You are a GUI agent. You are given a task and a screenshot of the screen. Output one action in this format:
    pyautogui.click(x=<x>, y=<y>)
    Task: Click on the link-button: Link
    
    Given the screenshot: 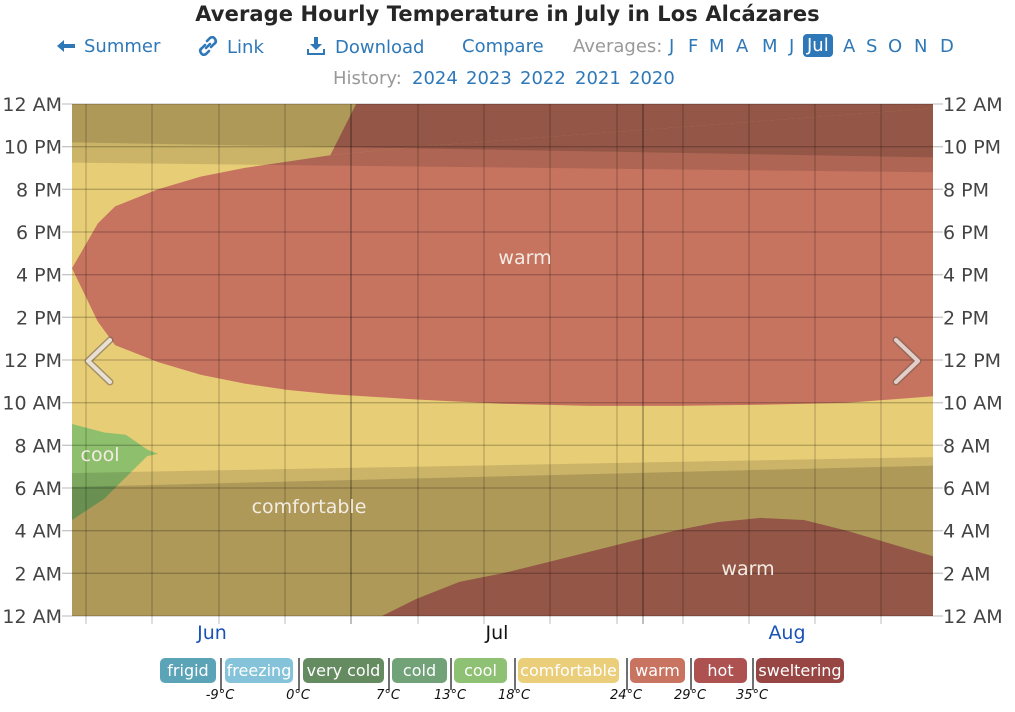 What is the action you would take?
    pyautogui.click(x=231, y=46)
    